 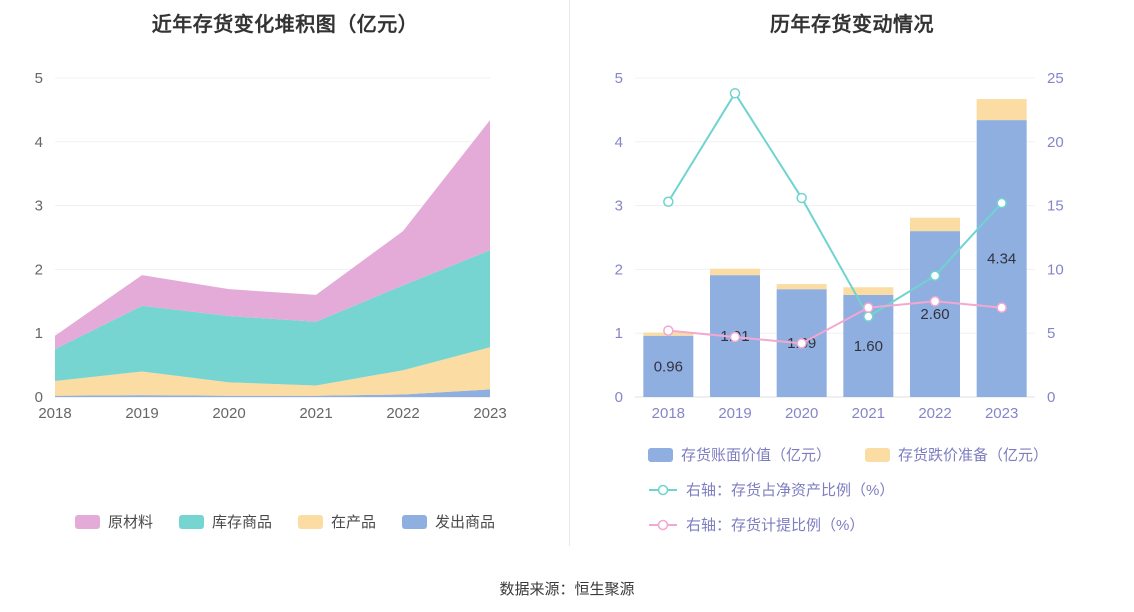 I want to click on legend-item: 右轴：存货占净资产比例（%）, so click(x=771, y=489).